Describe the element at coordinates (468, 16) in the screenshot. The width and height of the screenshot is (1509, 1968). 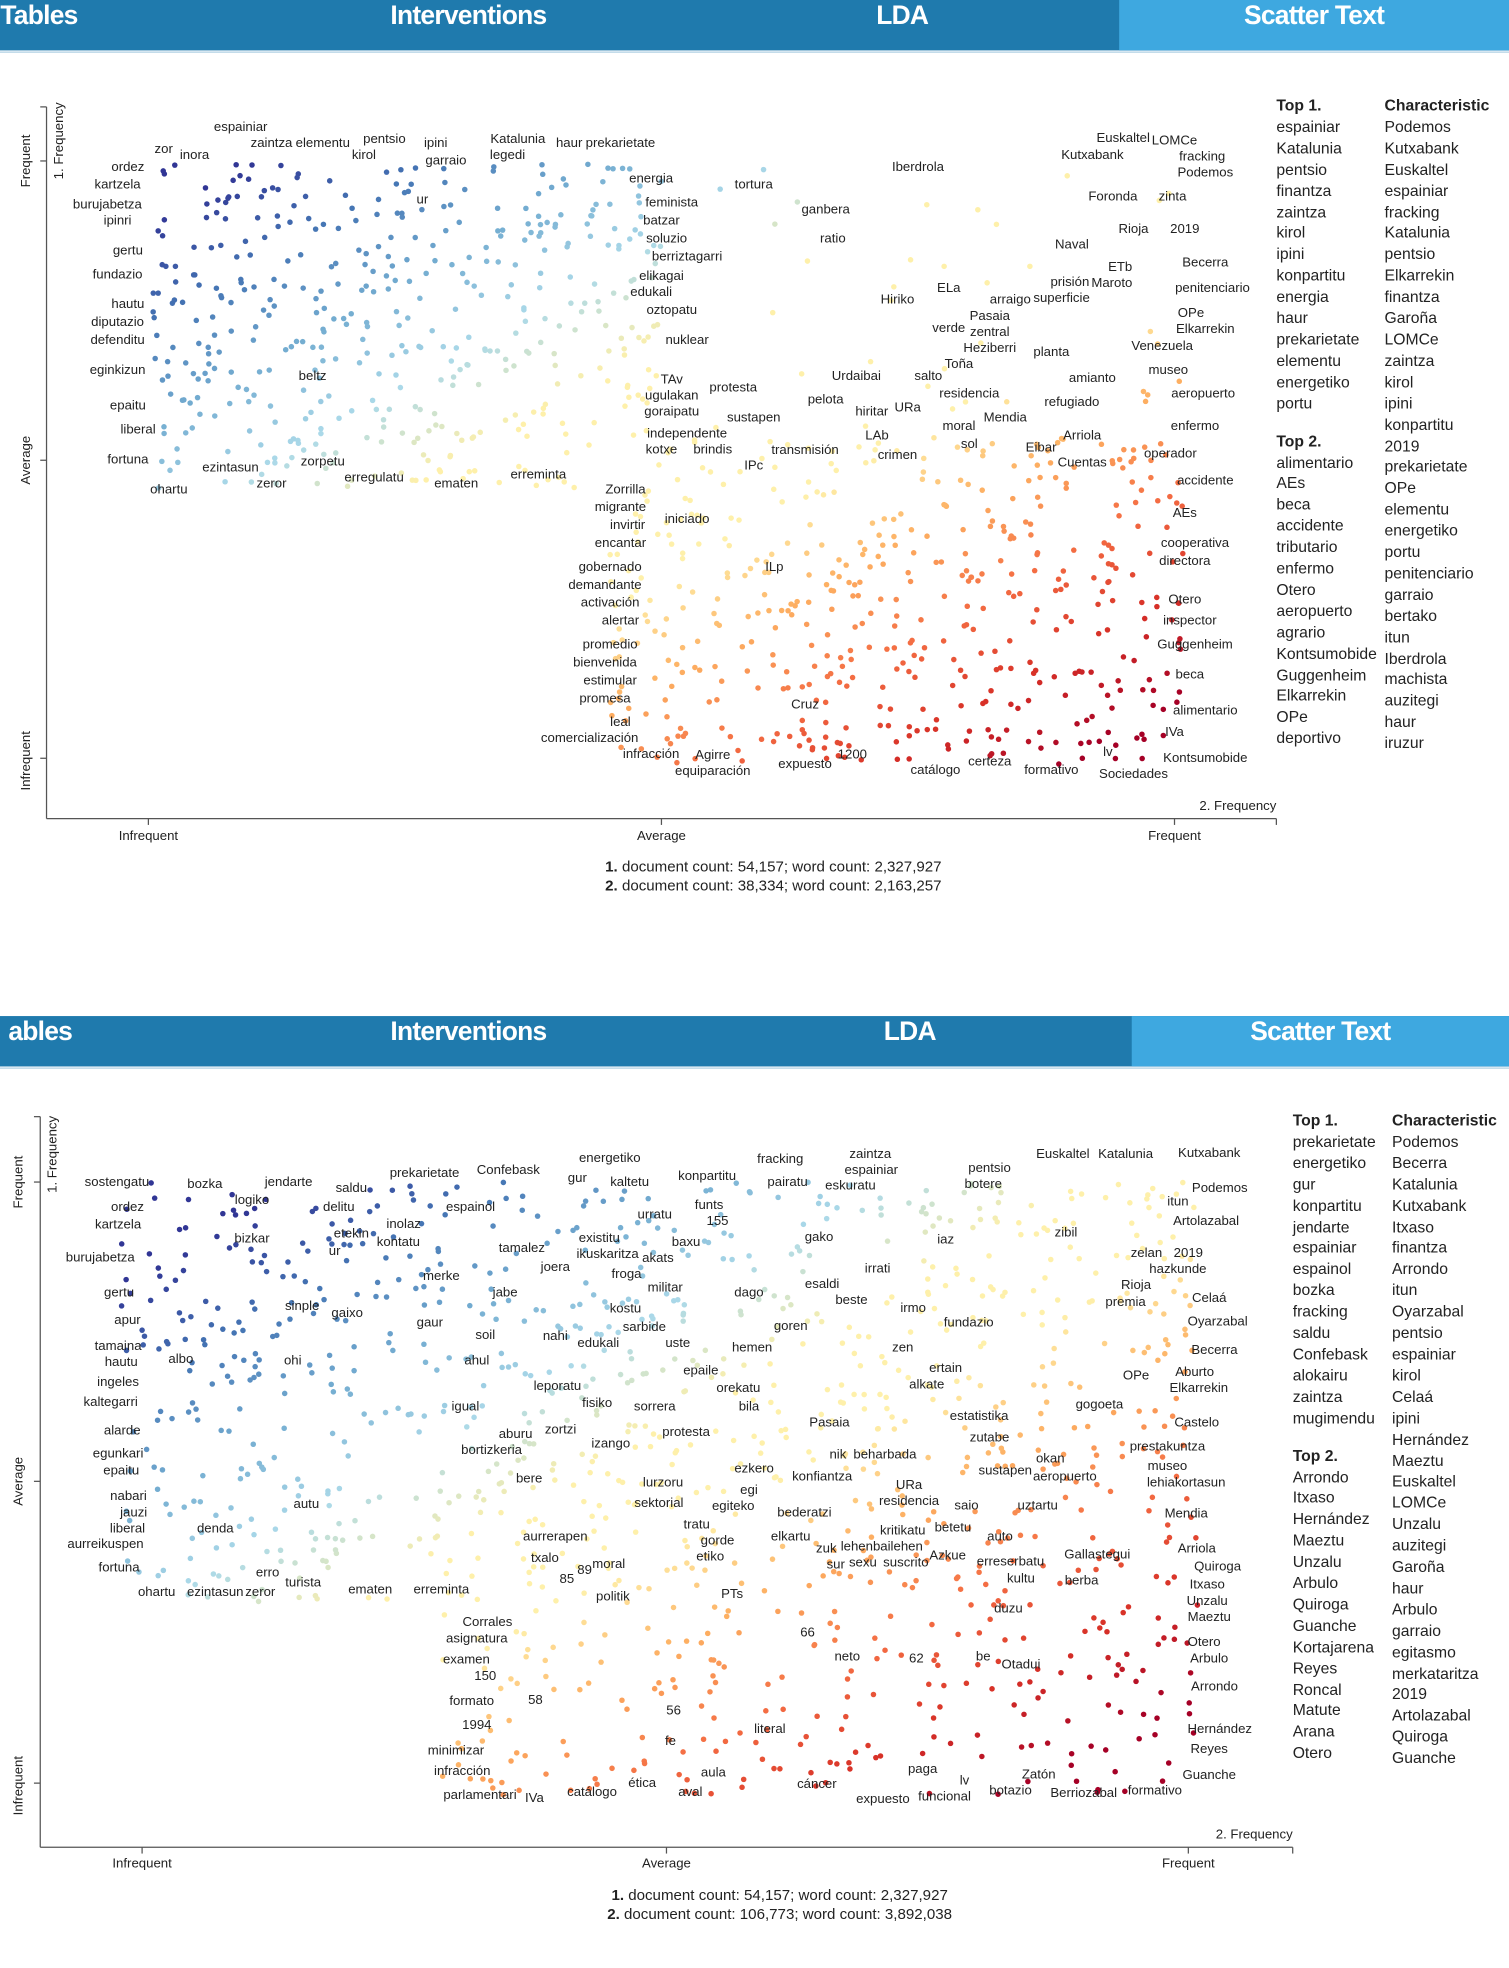
I see `tab-interventions: Interventions` at that location.